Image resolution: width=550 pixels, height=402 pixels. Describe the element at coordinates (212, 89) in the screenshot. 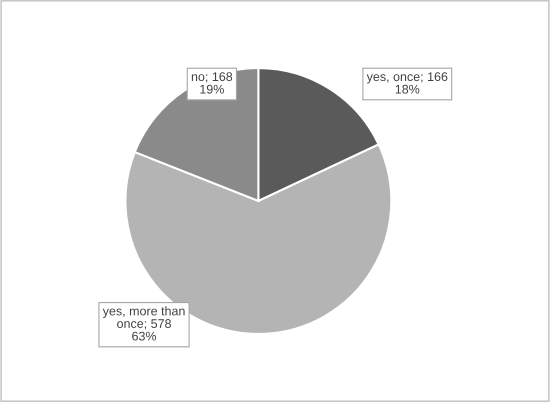

I see `data-label: 19%` at that location.